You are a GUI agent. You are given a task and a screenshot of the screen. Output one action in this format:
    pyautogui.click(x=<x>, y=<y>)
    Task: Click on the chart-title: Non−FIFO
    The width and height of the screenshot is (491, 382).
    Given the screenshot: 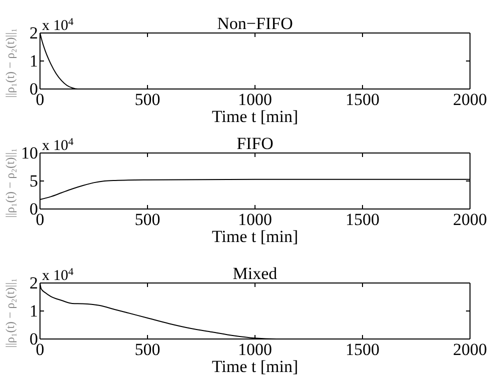 What is the action you would take?
    pyautogui.click(x=255, y=23)
    